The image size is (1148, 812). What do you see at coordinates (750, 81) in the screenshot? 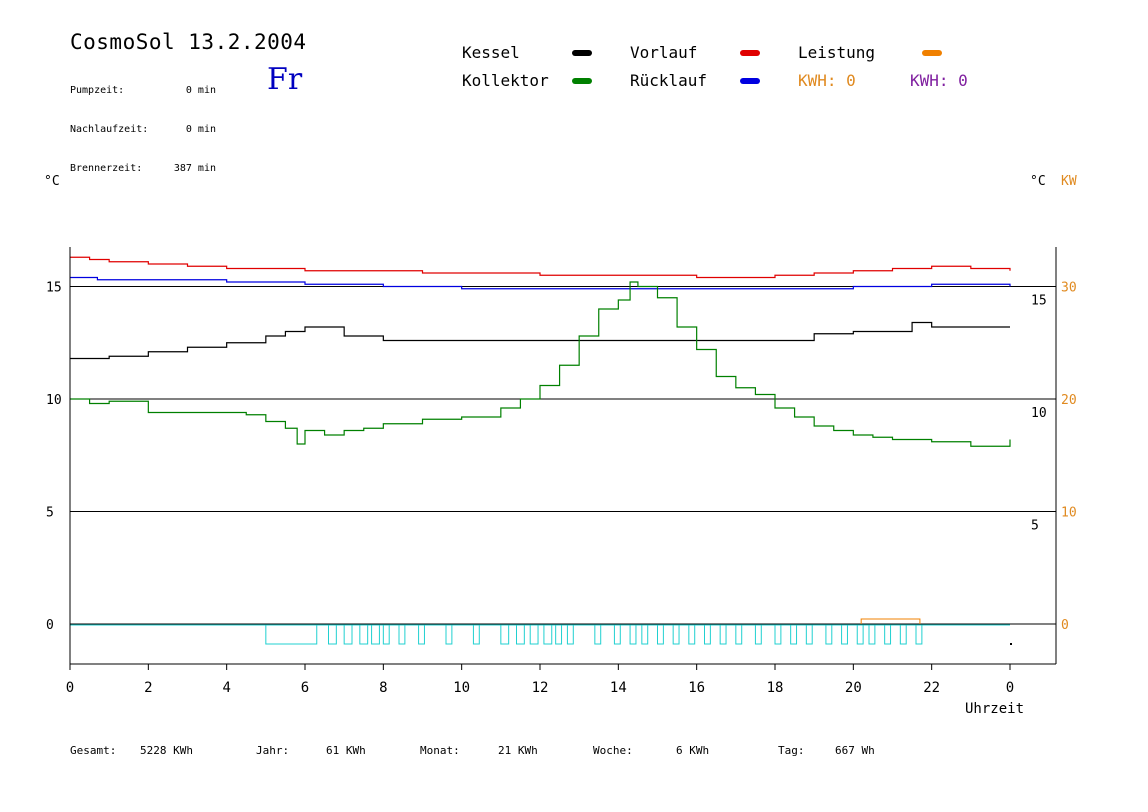
I see `legend-ruecklauf-swatch` at bounding box center [750, 81].